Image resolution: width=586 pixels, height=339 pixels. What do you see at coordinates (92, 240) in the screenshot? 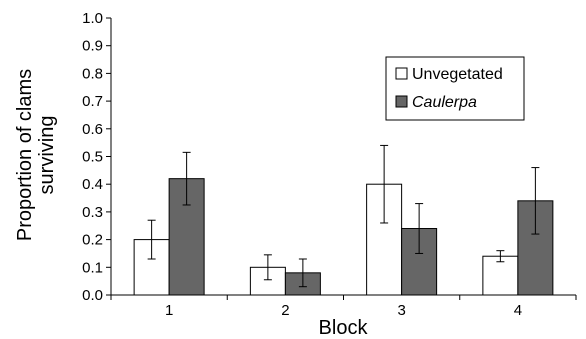
I see `y-tick-label: 0.2` at bounding box center [92, 240].